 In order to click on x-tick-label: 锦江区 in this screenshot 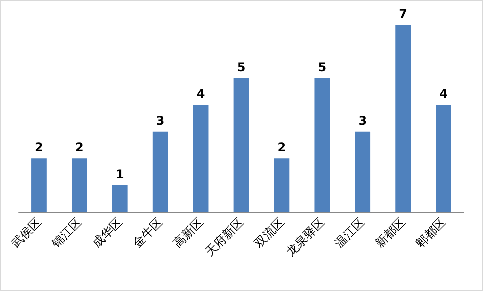, I will do `click(66, 233)`.